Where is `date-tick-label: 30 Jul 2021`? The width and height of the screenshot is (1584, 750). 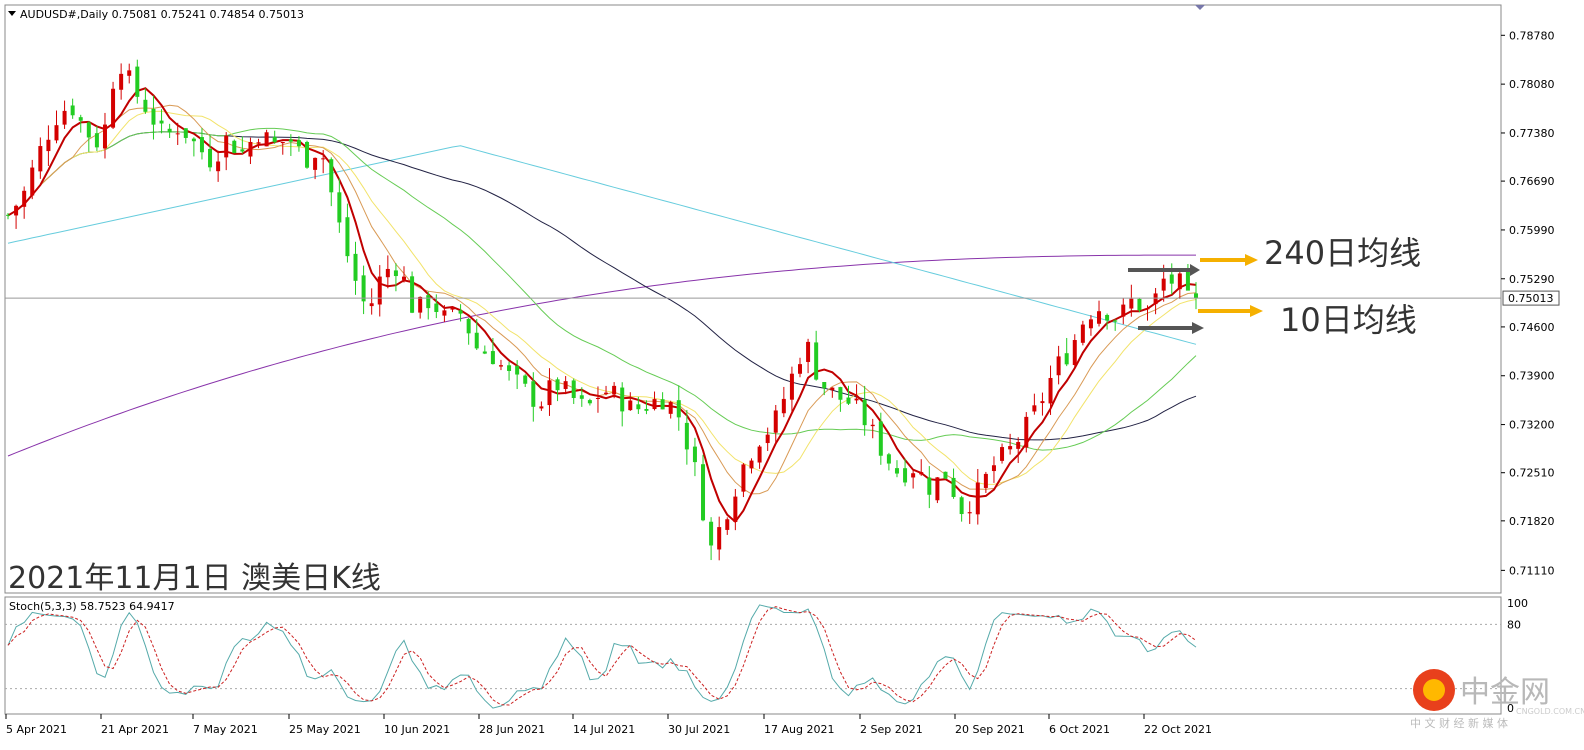
date-tick-label: 30 Jul 2021 is located at coordinates (699, 729).